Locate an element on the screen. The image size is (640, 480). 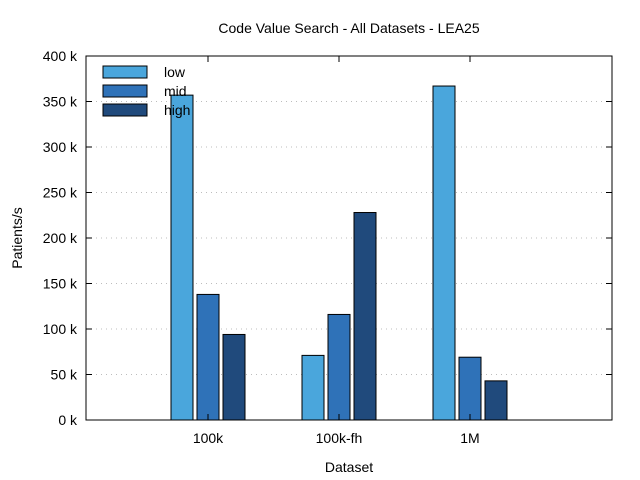
bar-mid-100k is located at coordinates (208, 357).